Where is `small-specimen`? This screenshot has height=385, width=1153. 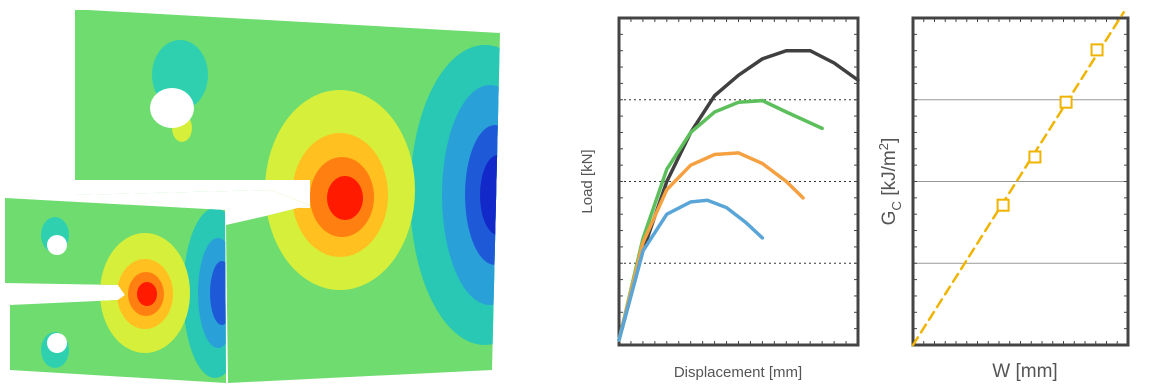 small-specimen is located at coordinates (115, 290).